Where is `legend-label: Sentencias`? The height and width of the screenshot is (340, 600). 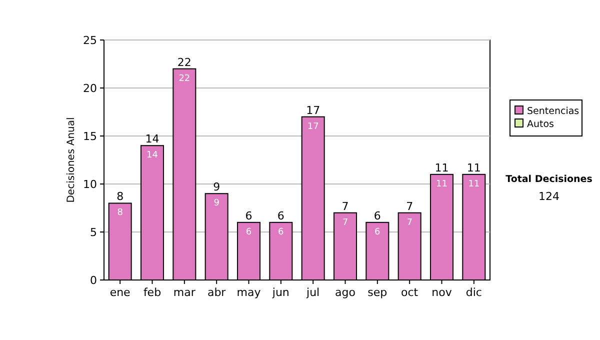
legend-label: Sentencias is located at coordinates (553, 111).